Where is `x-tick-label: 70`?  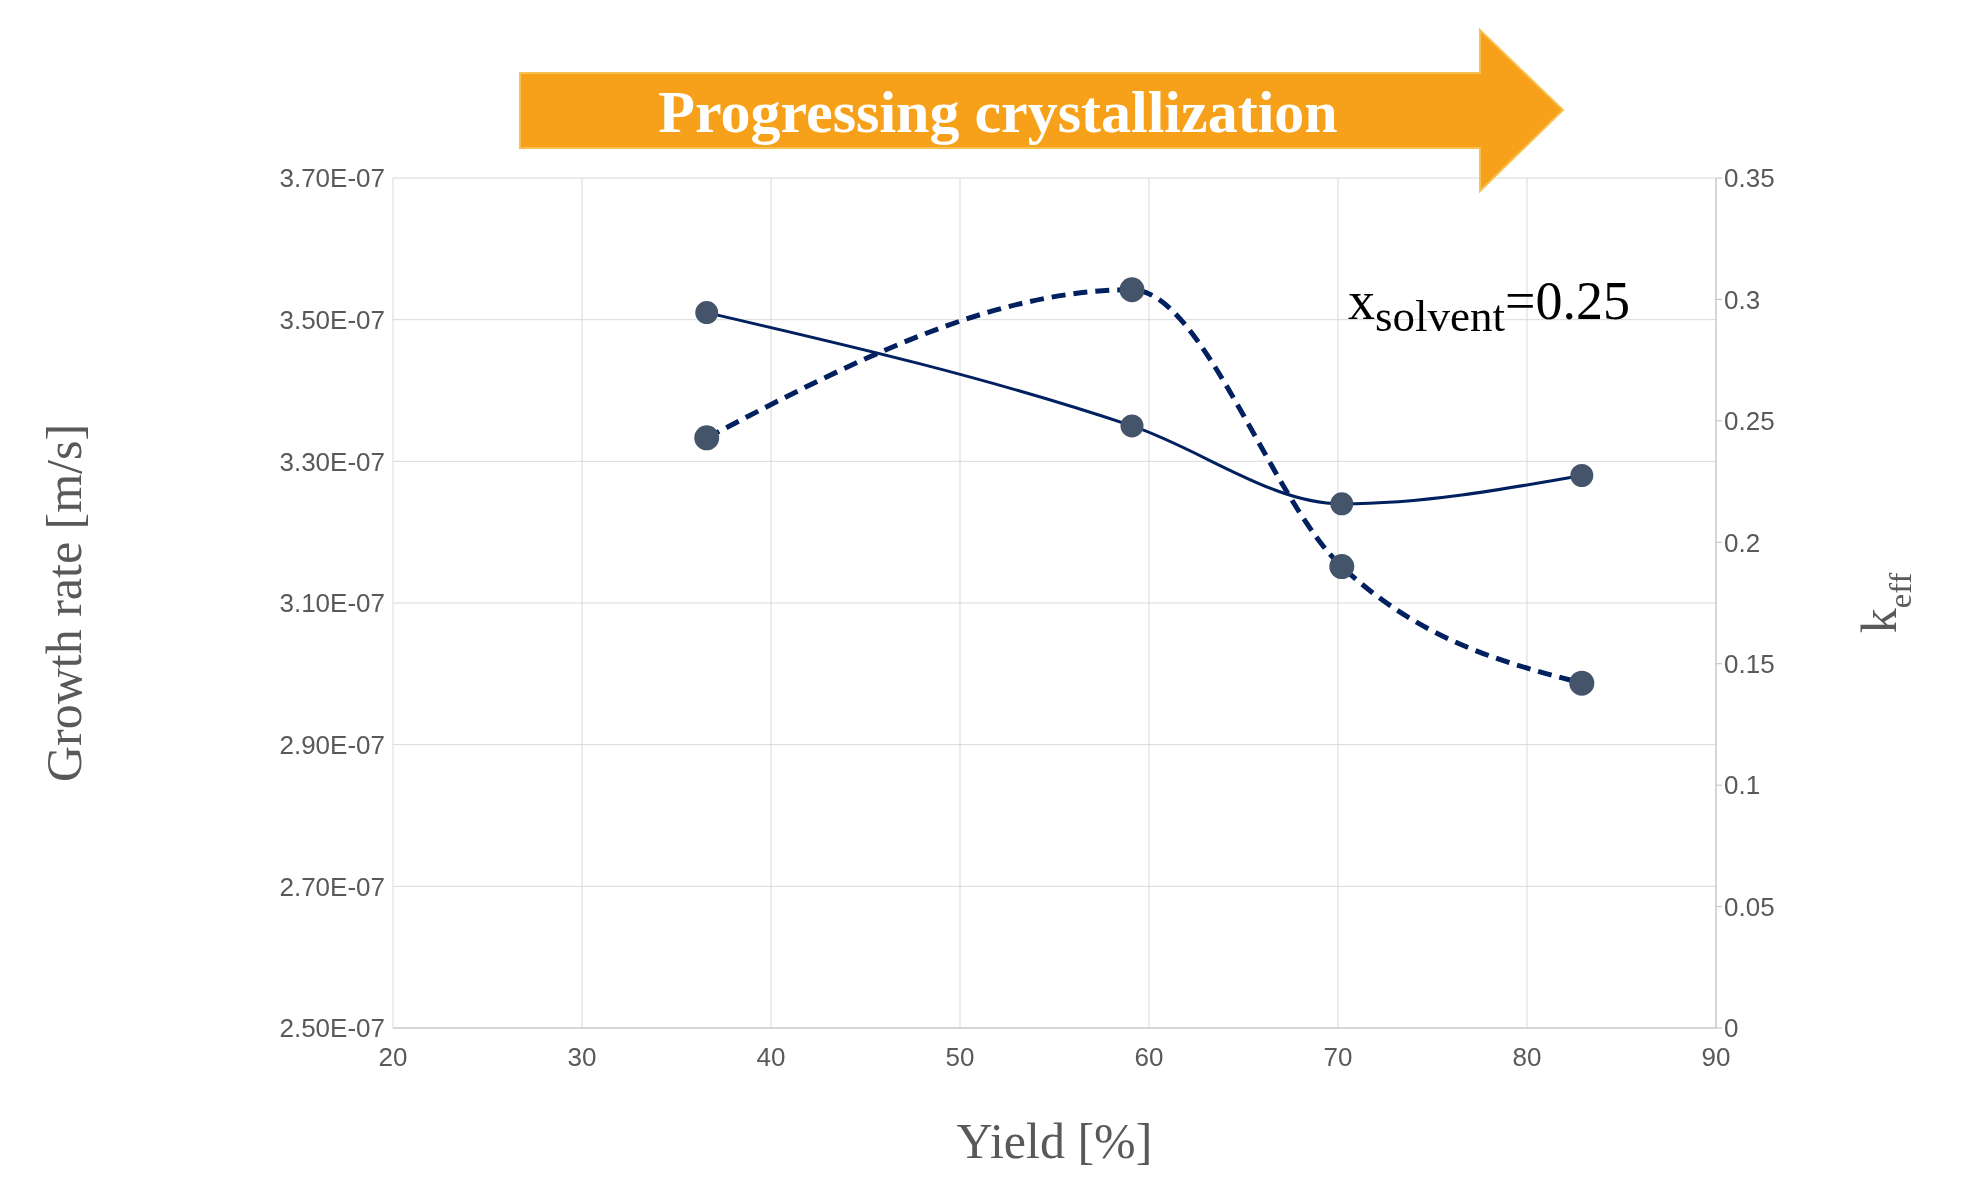 x-tick-label: 70 is located at coordinates (1338, 1057).